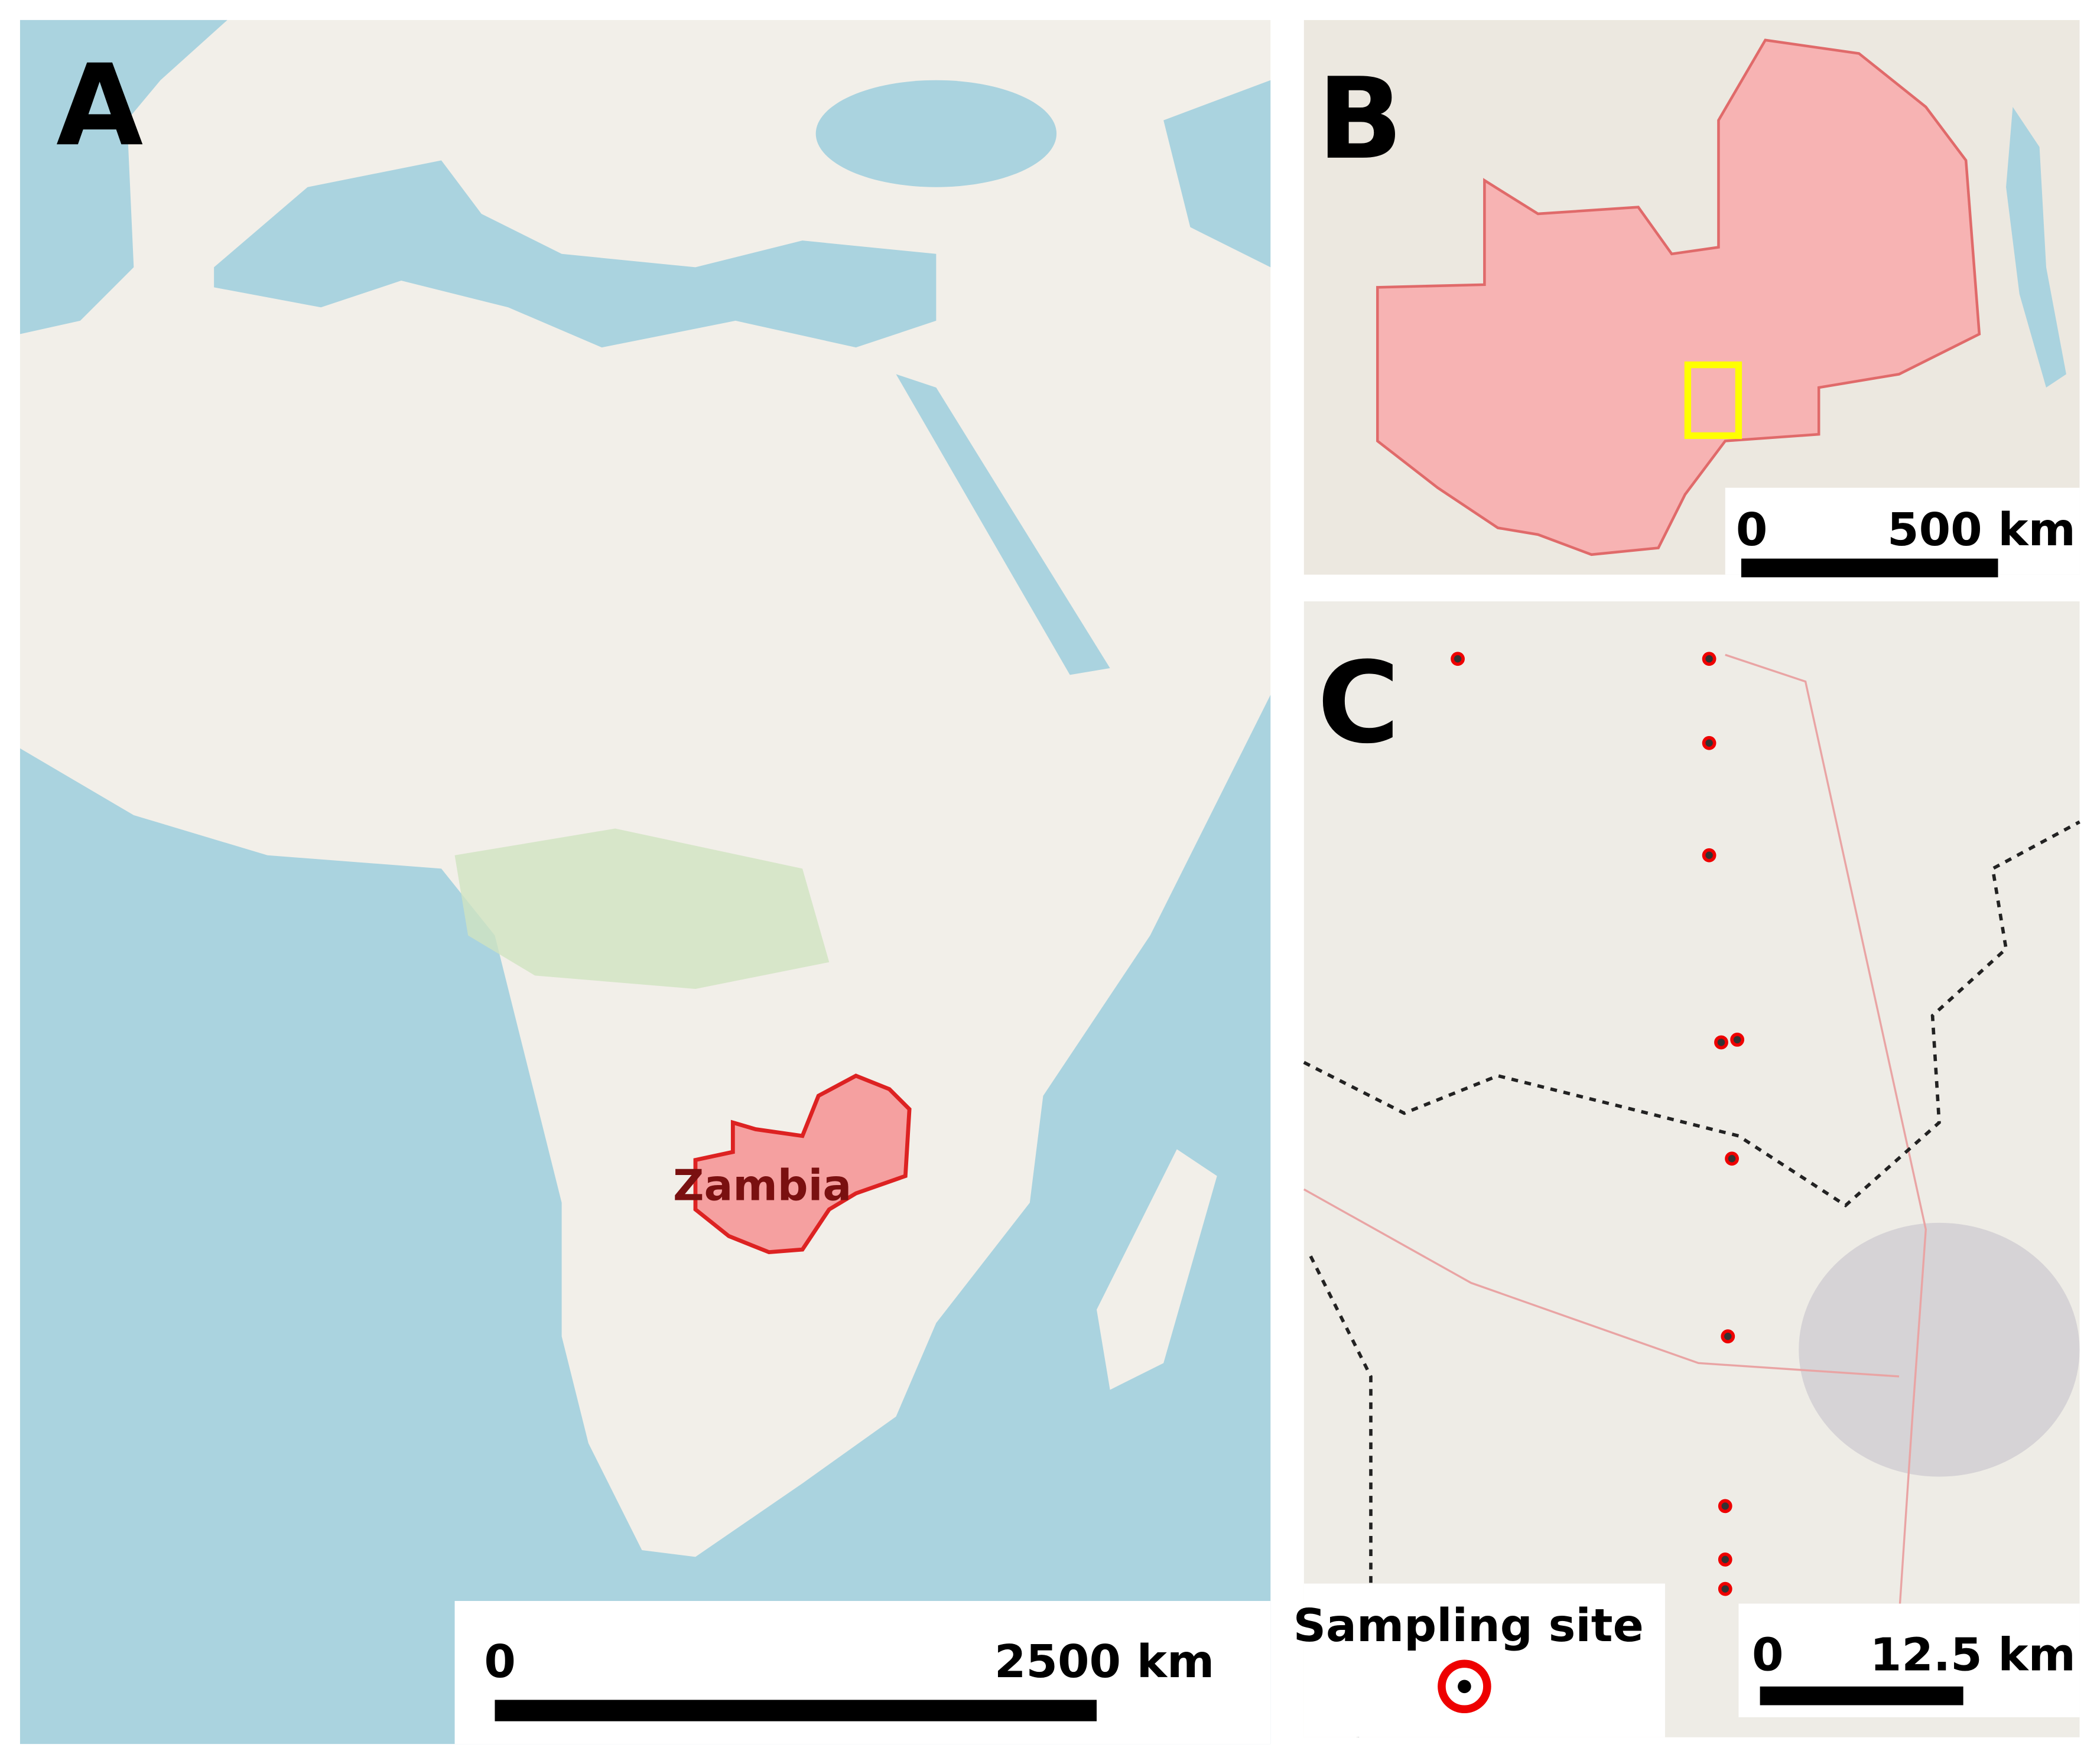 This screenshot has height=1764, width=2097. What do you see at coordinates (1468, 1626) in the screenshot?
I see `legend-text: Sampling site` at bounding box center [1468, 1626].